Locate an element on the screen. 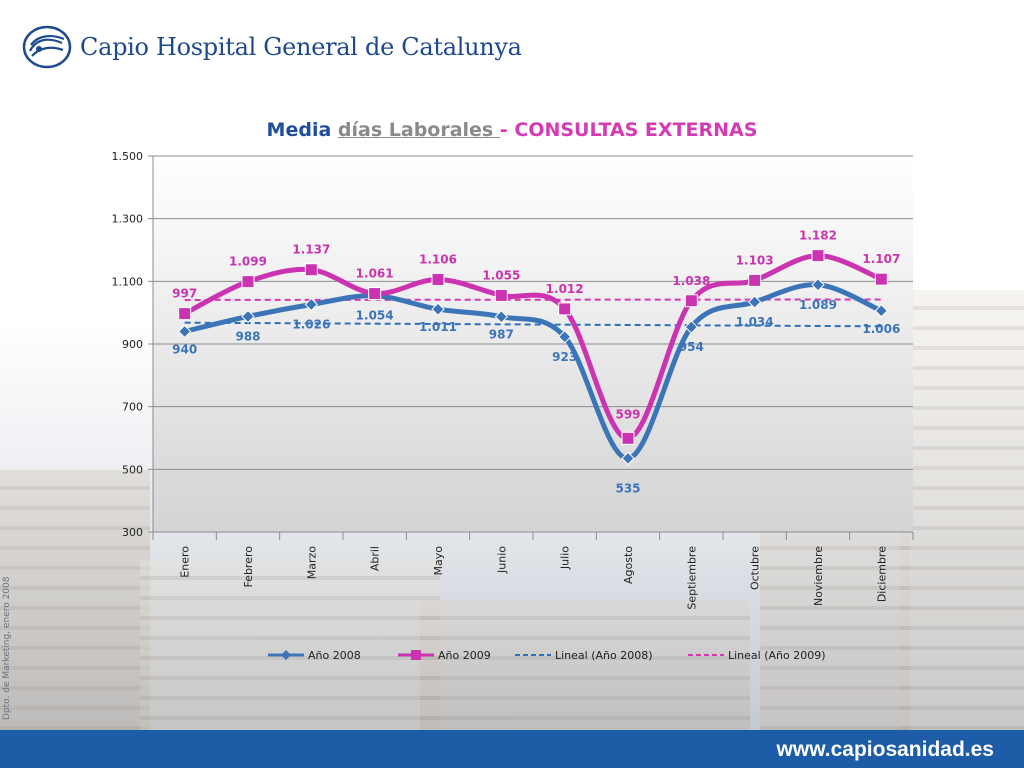 The image size is (1024, 768). footer-url: www.capiosanidad.es is located at coordinates (885, 749).